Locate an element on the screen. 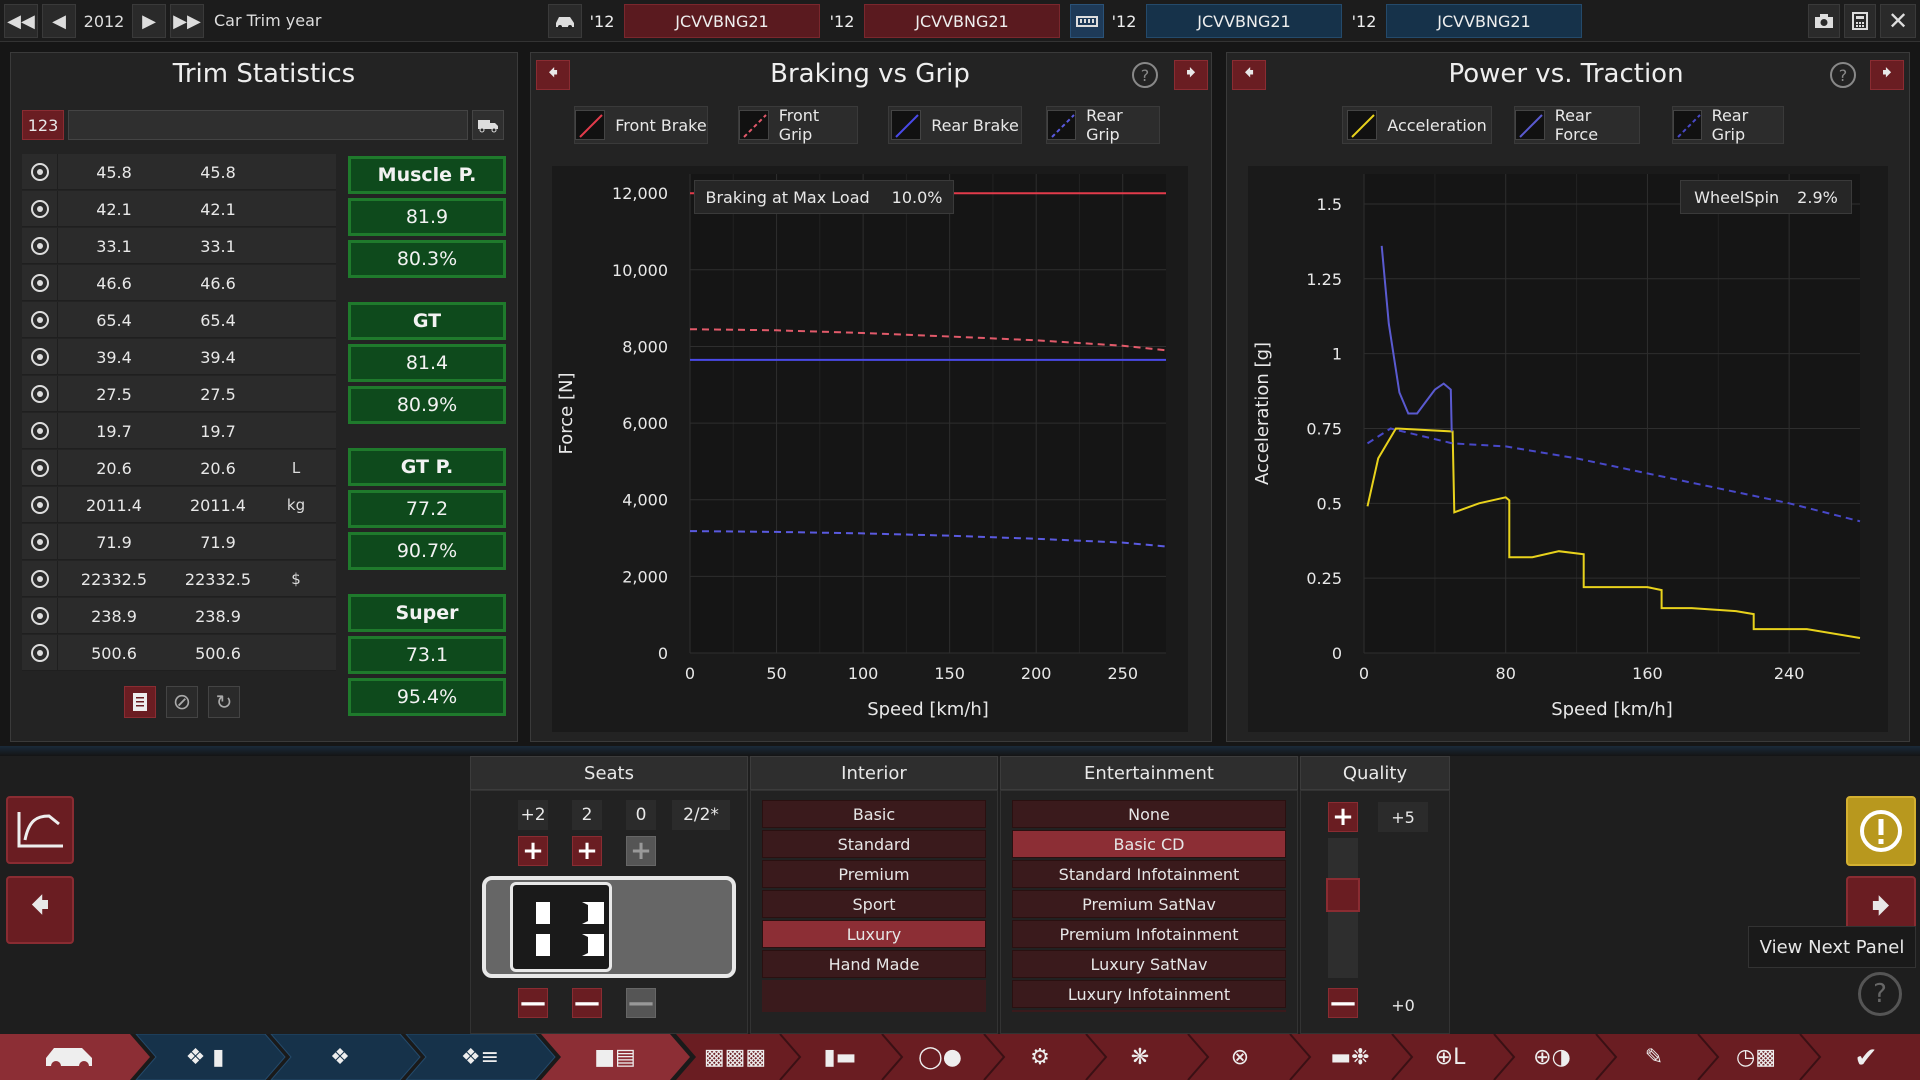 The width and height of the screenshot is (1920, 1080). entertainment-option: Luxury SatNav is located at coordinates (1149, 964).